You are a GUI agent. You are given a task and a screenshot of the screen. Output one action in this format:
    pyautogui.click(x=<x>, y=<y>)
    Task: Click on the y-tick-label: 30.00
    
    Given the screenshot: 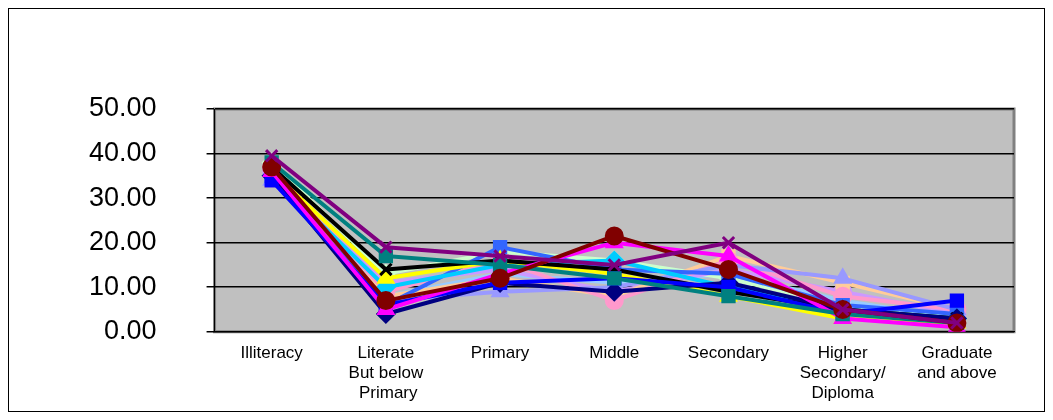 What is the action you would take?
    pyautogui.click(x=122, y=196)
    